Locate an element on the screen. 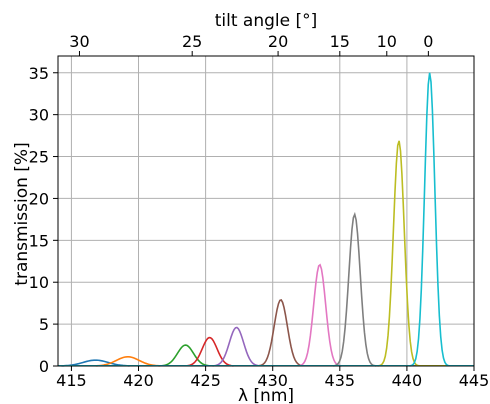 The image size is (490, 404). y-axis-label: transmission [%] is located at coordinates (22, 213).